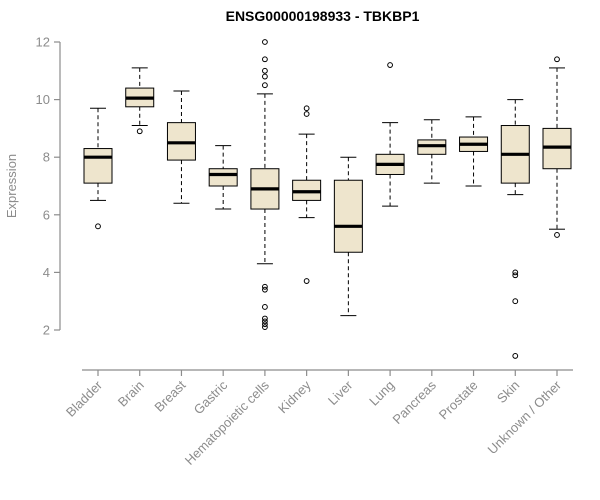  I want to click on y-tick-label: 10, so click(43, 99).